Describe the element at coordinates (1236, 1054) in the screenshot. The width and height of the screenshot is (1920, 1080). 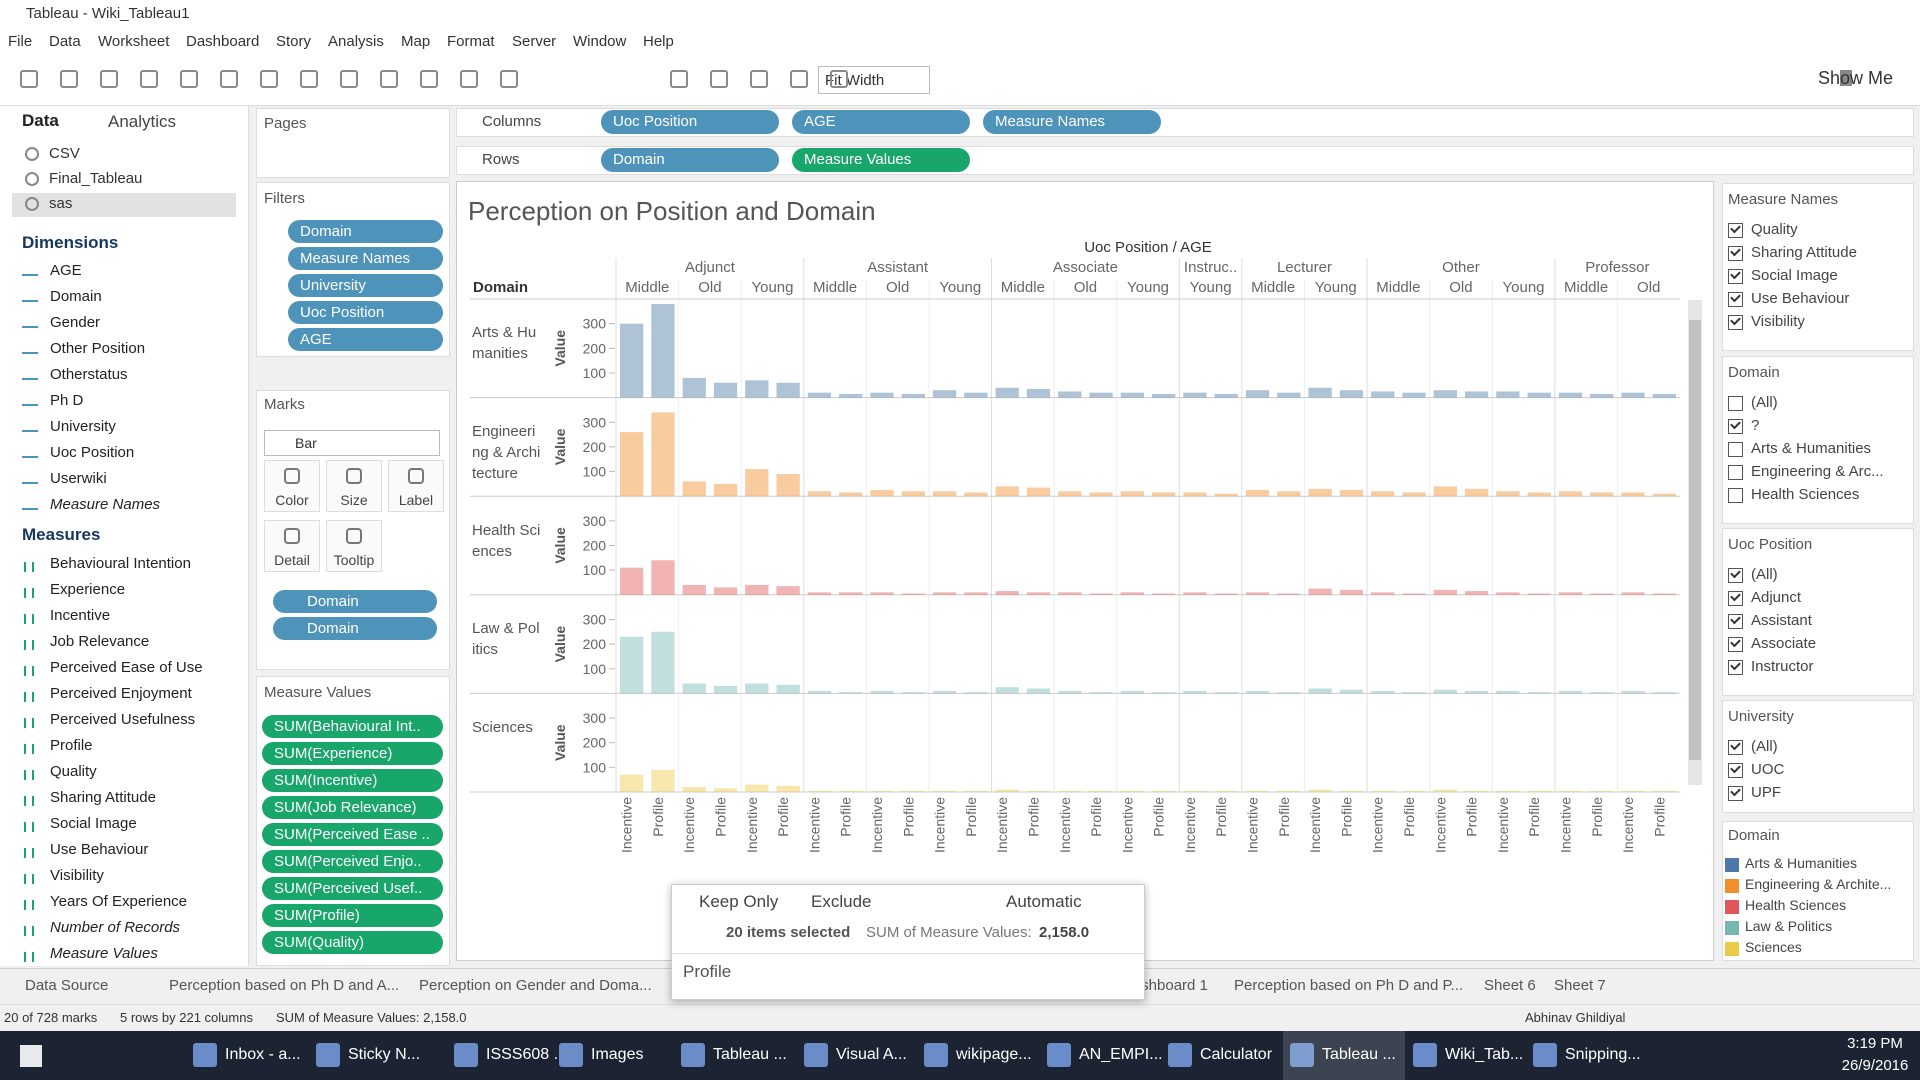
I see `task-label: Calculator` at that location.